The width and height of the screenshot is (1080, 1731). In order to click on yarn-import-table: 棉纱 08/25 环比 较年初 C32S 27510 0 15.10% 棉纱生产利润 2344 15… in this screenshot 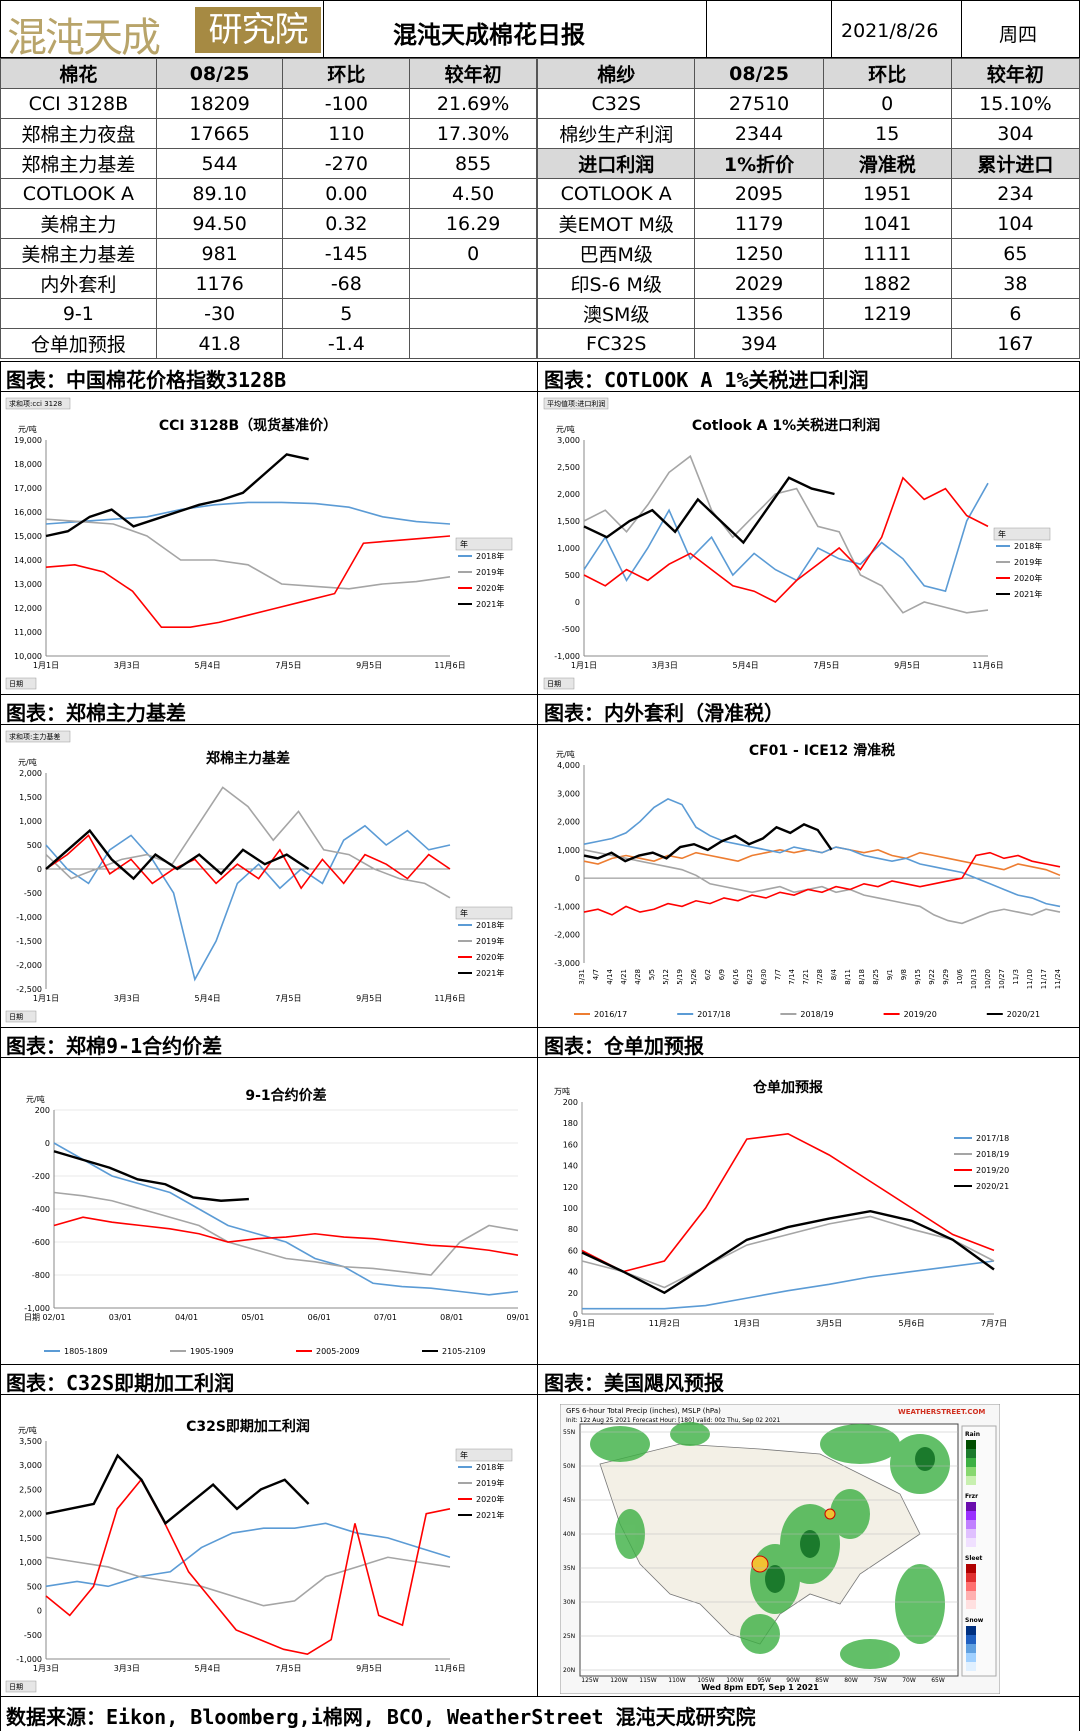, I will do `click(808, 208)`.